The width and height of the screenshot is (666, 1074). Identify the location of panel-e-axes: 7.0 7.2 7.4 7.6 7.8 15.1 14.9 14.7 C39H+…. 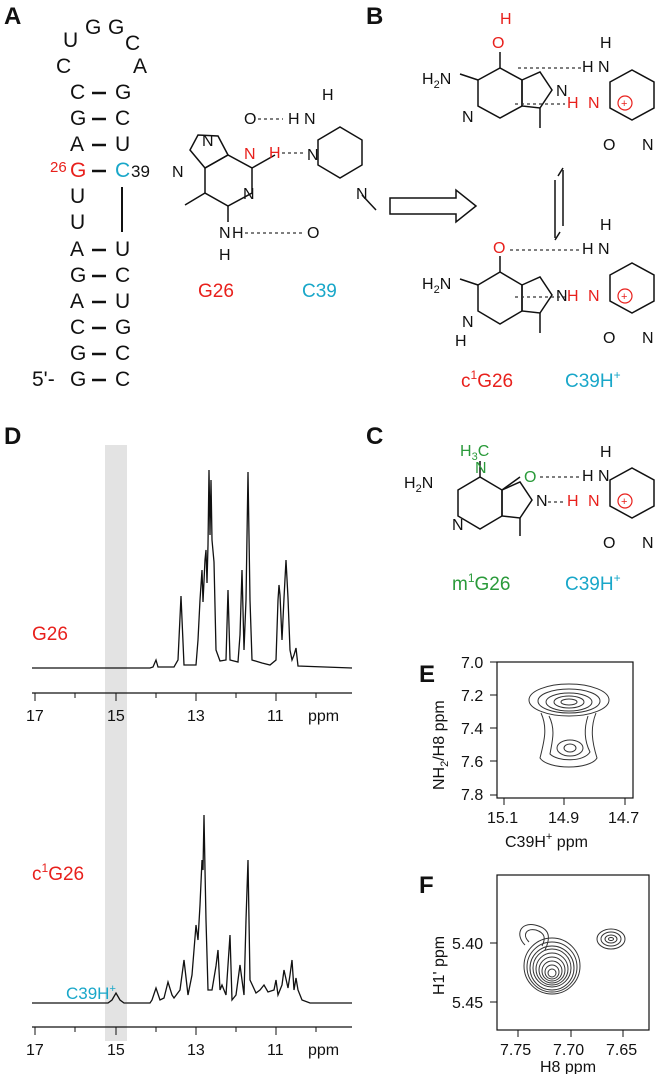
(535, 753).